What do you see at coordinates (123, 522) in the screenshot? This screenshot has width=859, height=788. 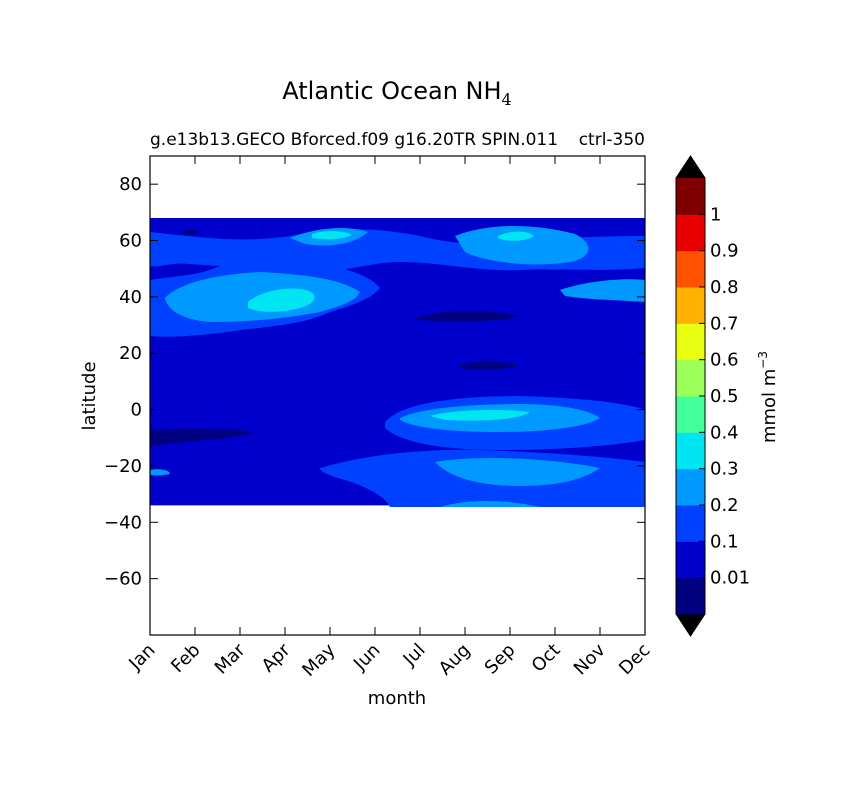 I see `y-tick-label: −40` at bounding box center [123, 522].